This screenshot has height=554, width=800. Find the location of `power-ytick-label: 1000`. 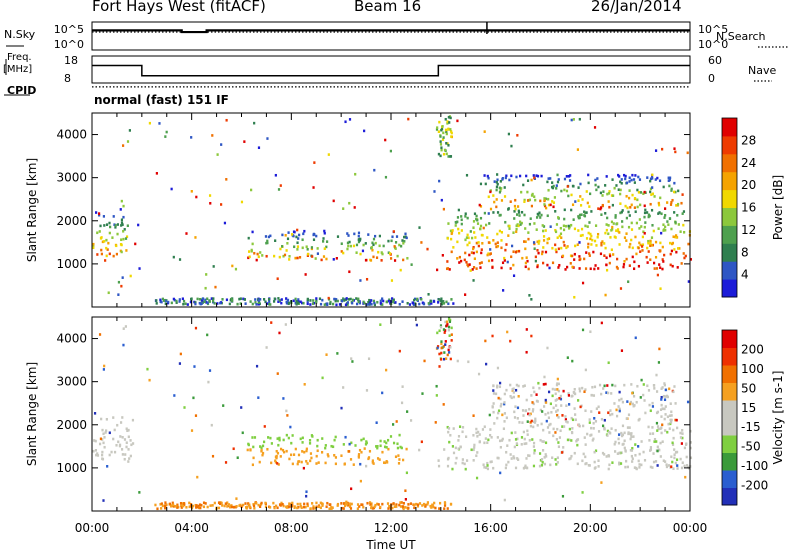

power-ytick-label: 1000 is located at coordinates (71, 264).